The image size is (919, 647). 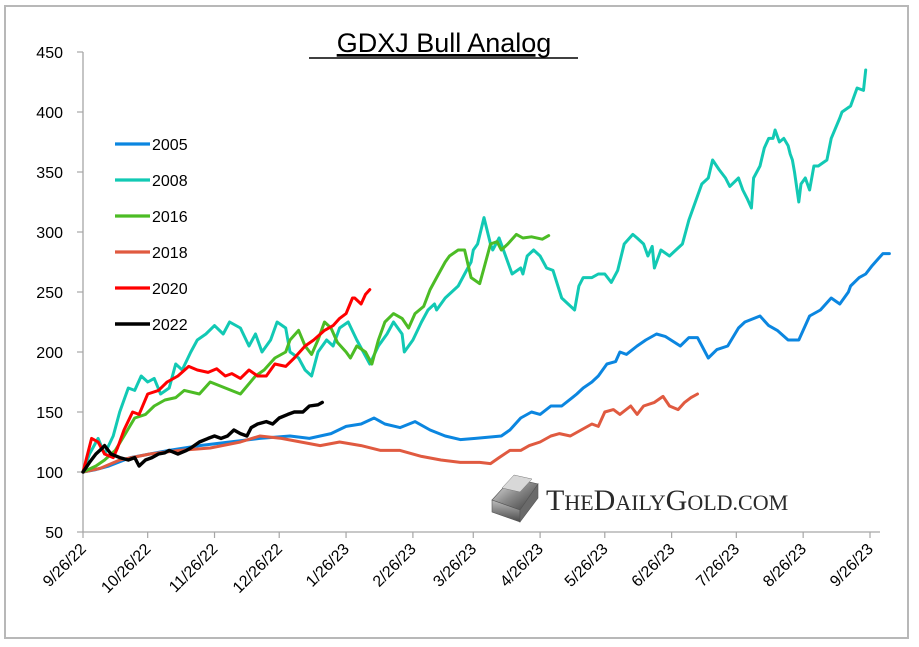 What do you see at coordinates (49, 113) in the screenshot?
I see `y-tick-label: 400` at bounding box center [49, 113].